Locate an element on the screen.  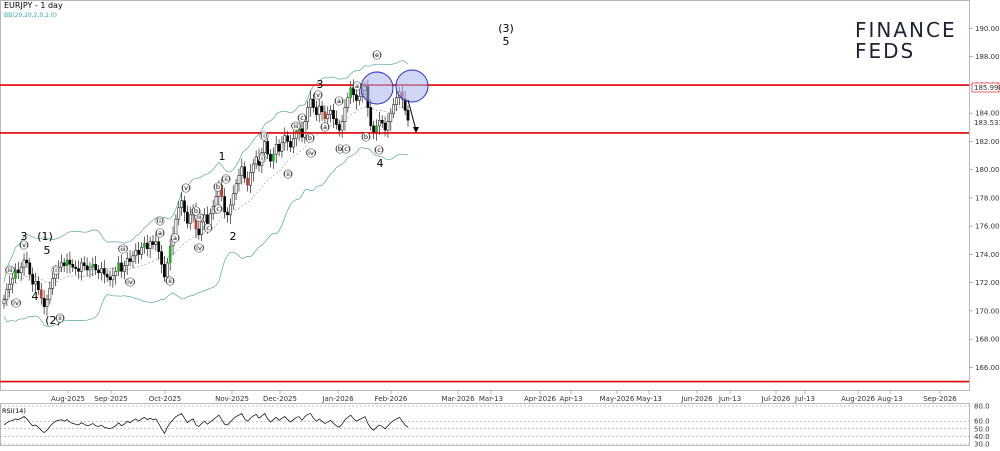
x-tick-label: Jul-2026 is located at coordinates (776, 399).